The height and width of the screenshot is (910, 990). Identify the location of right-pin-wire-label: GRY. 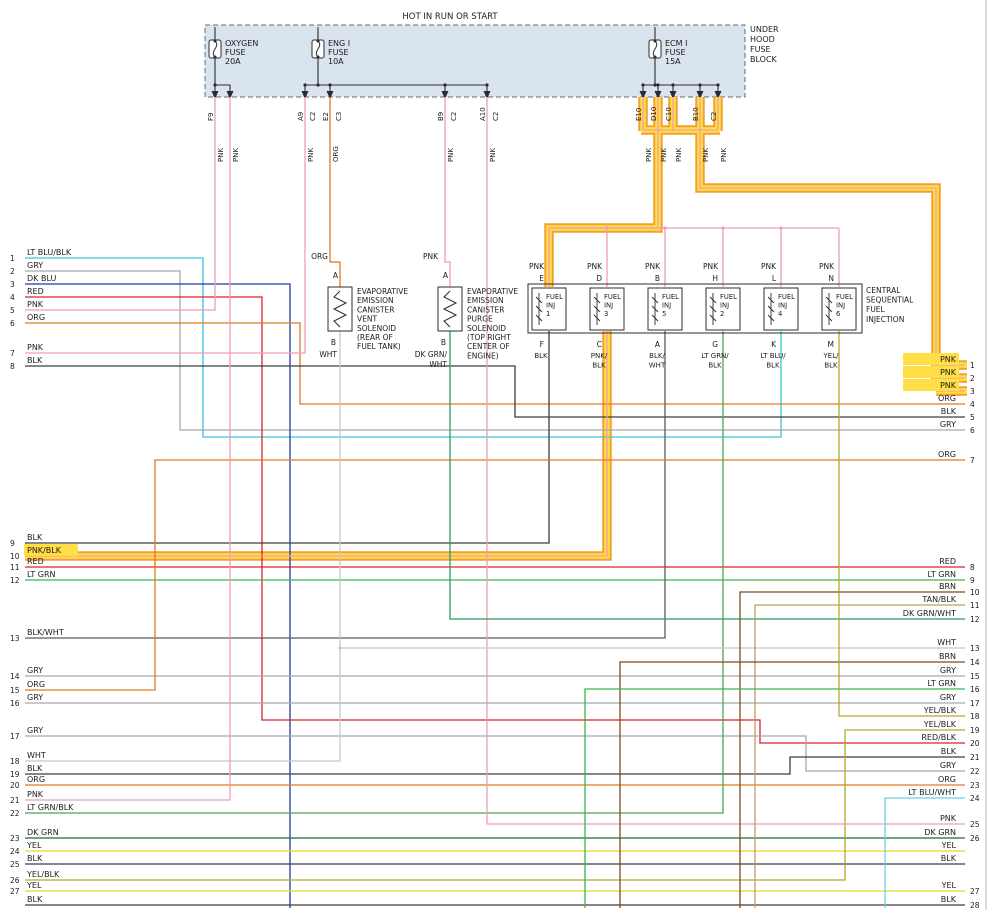
(948, 670).